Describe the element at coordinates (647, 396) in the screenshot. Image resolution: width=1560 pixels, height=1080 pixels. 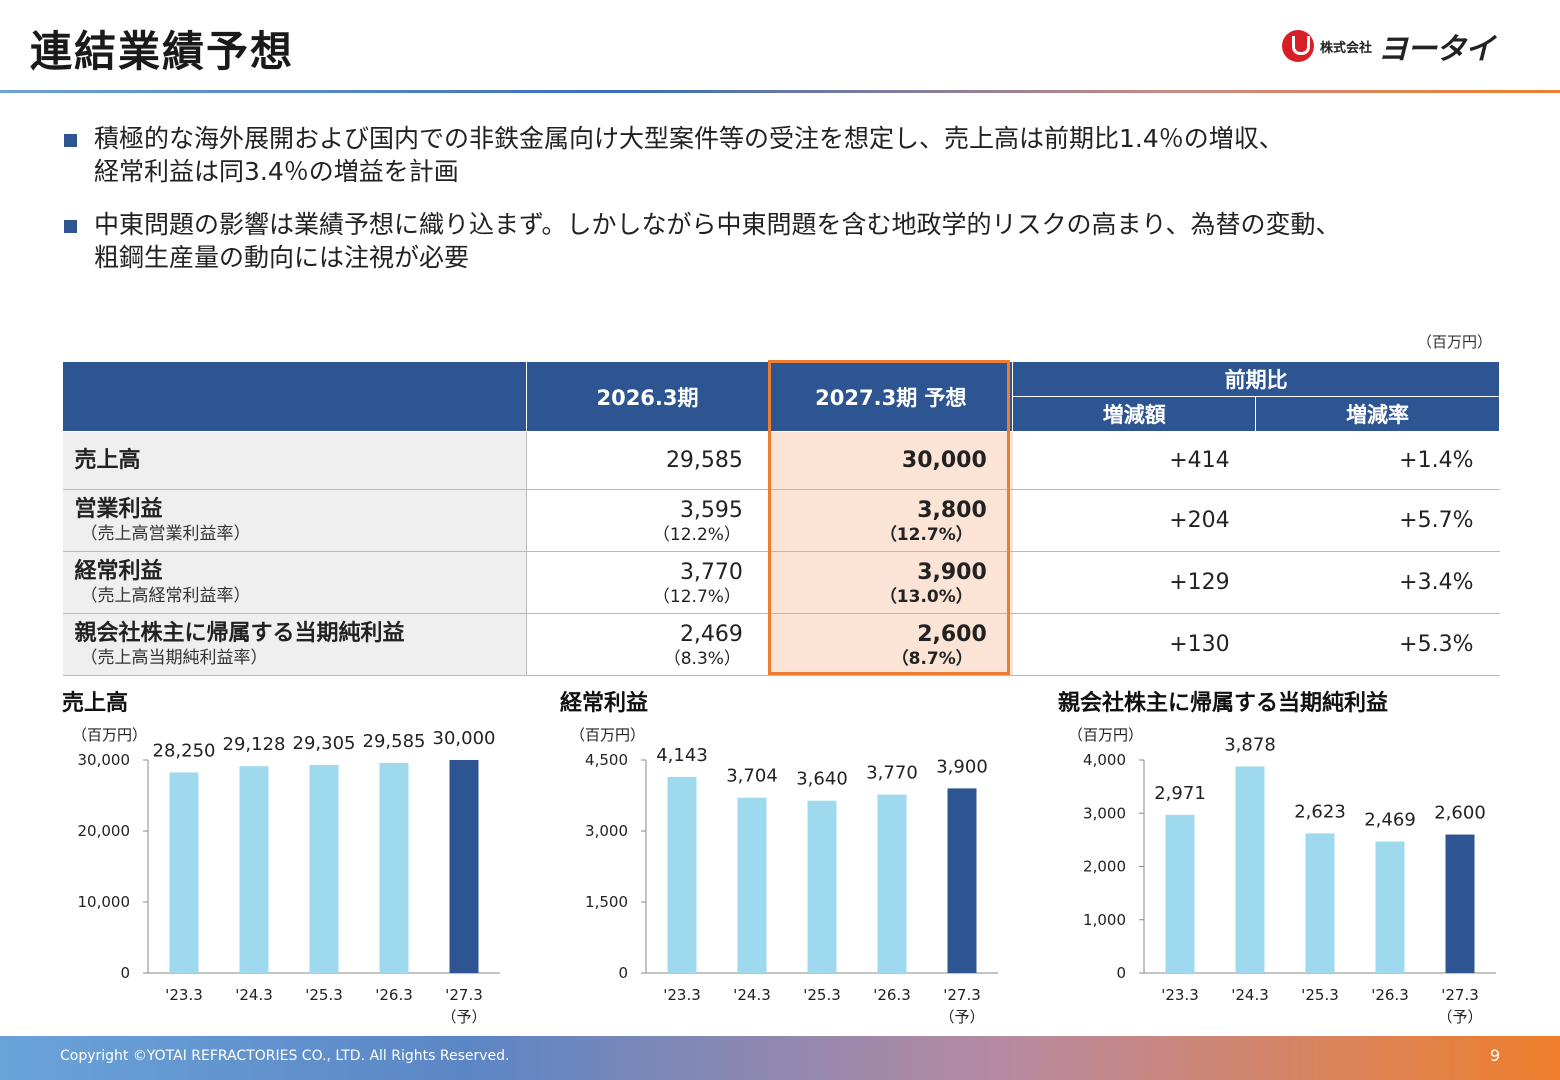
I see `header-2026: 2026.3期` at that location.